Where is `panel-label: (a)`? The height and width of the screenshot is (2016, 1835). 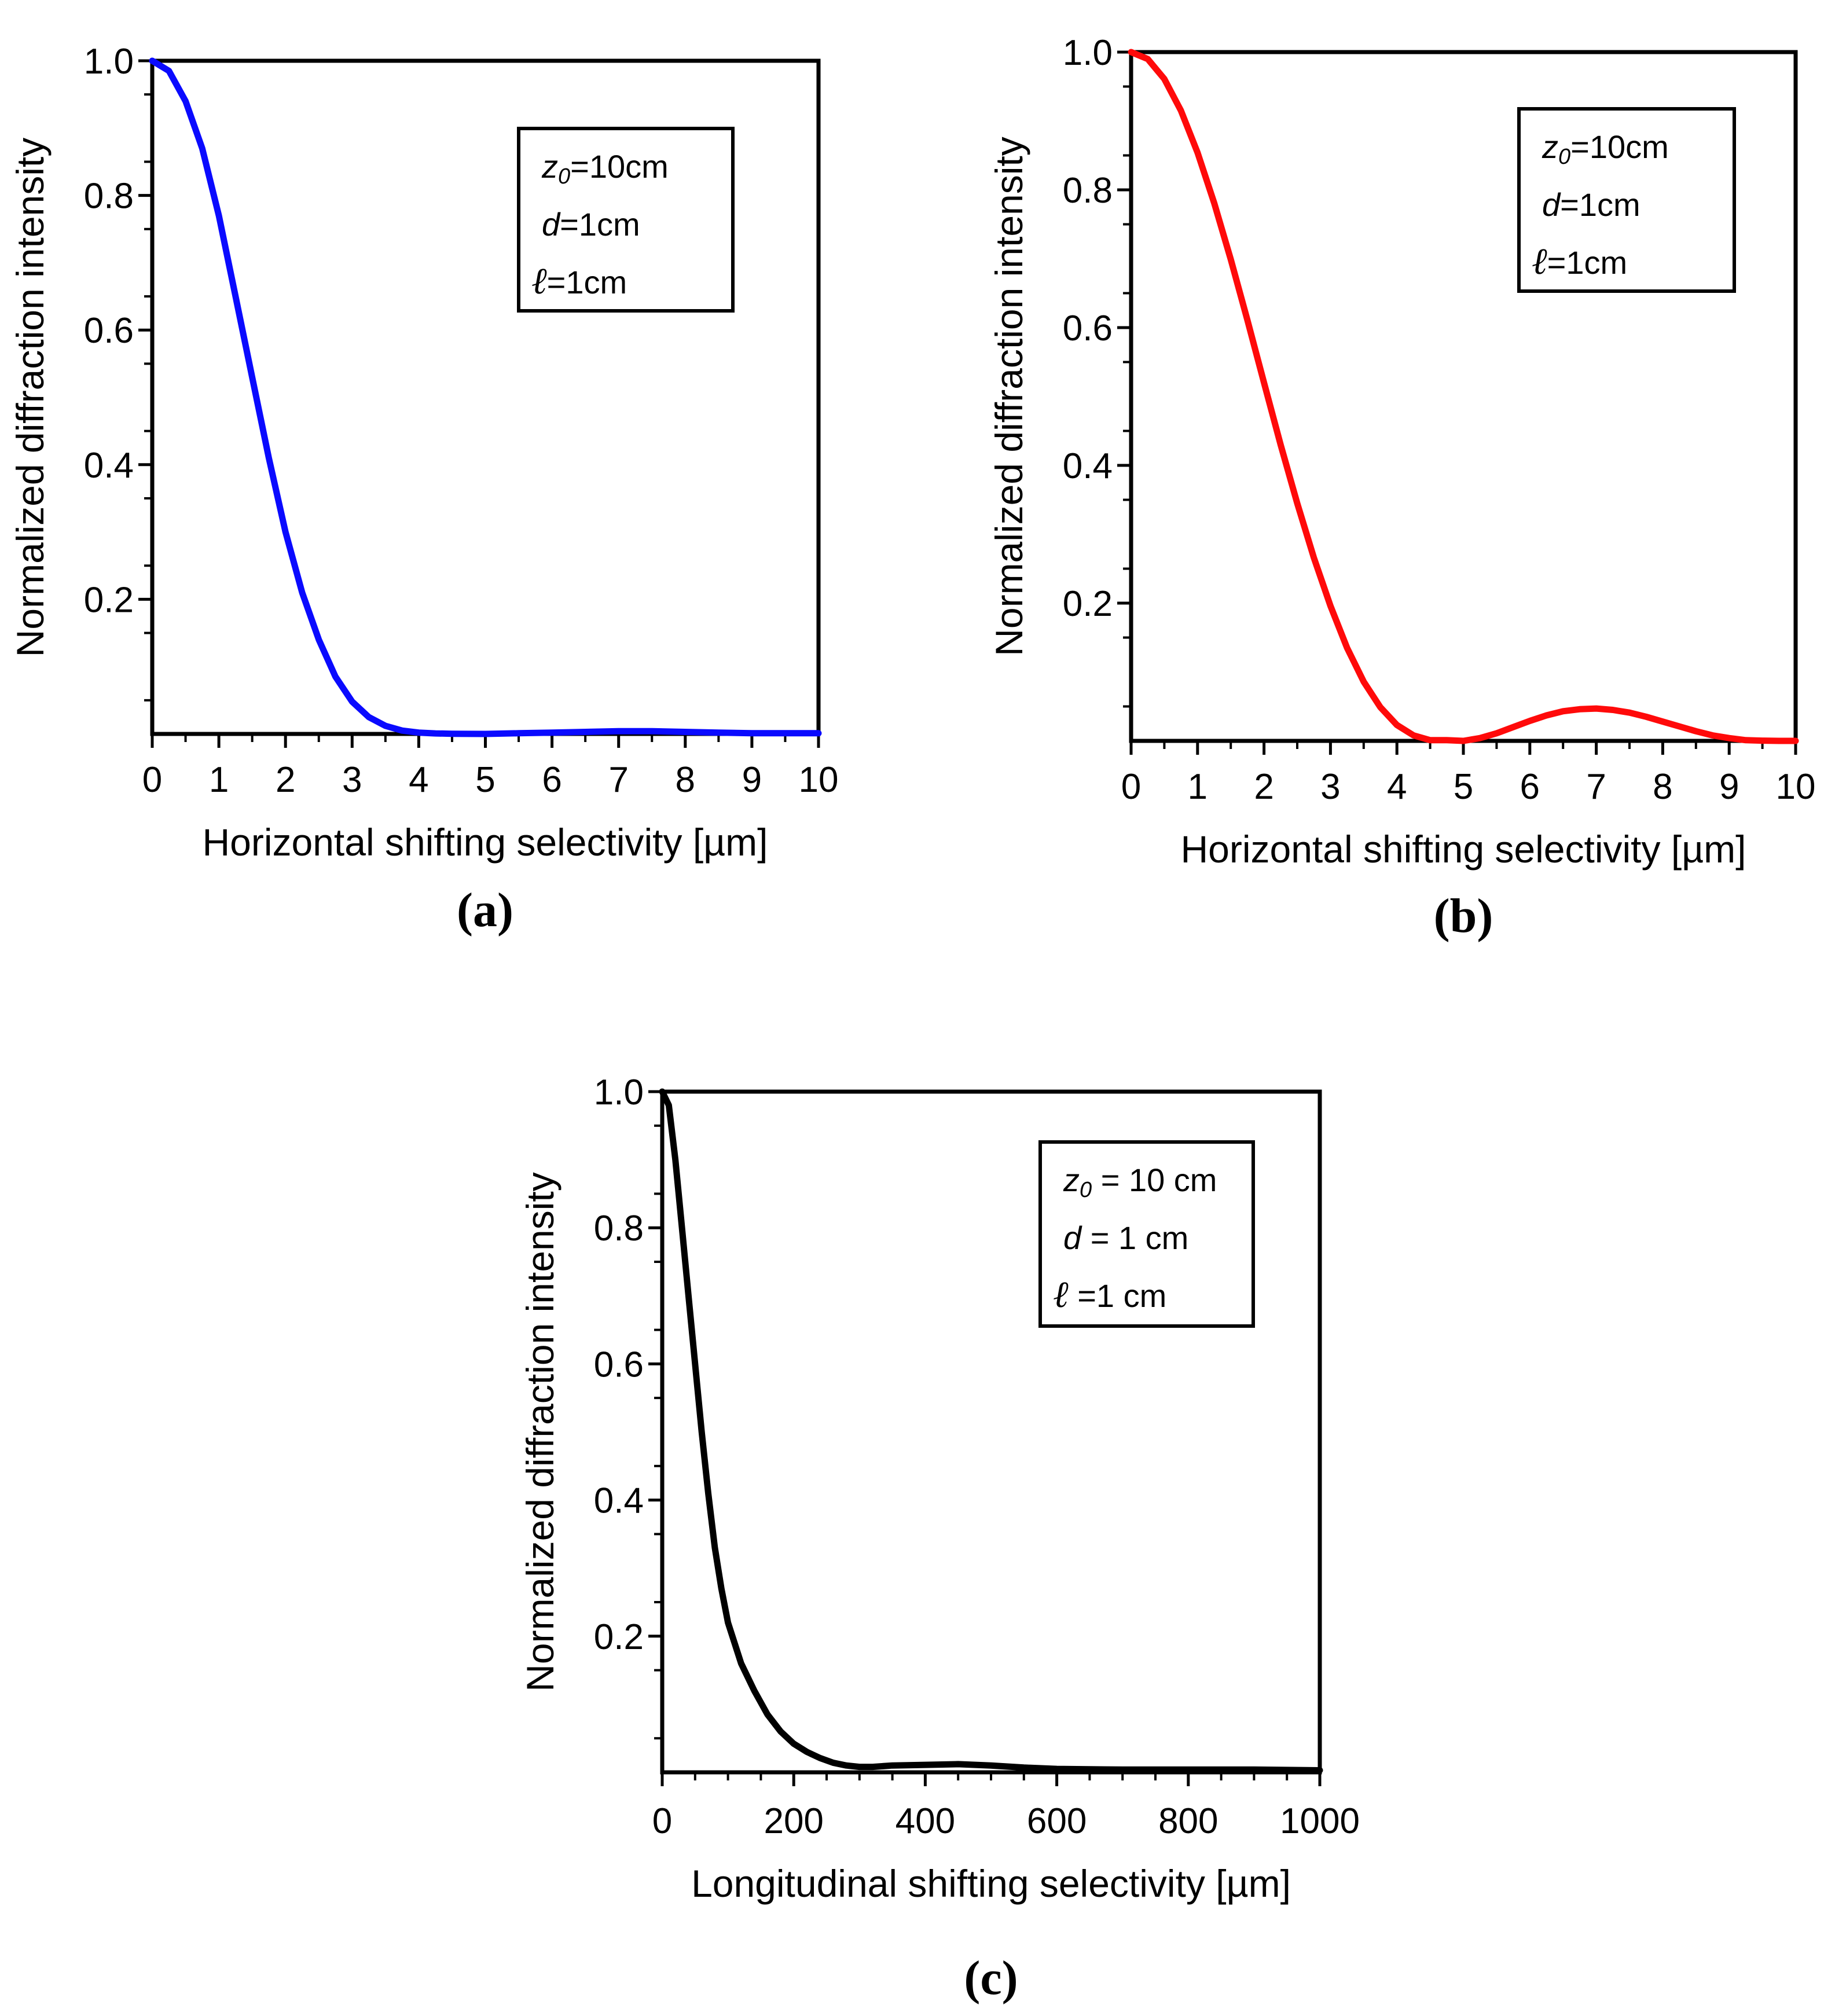 panel-label: (a) is located at coordinates (485, 910).